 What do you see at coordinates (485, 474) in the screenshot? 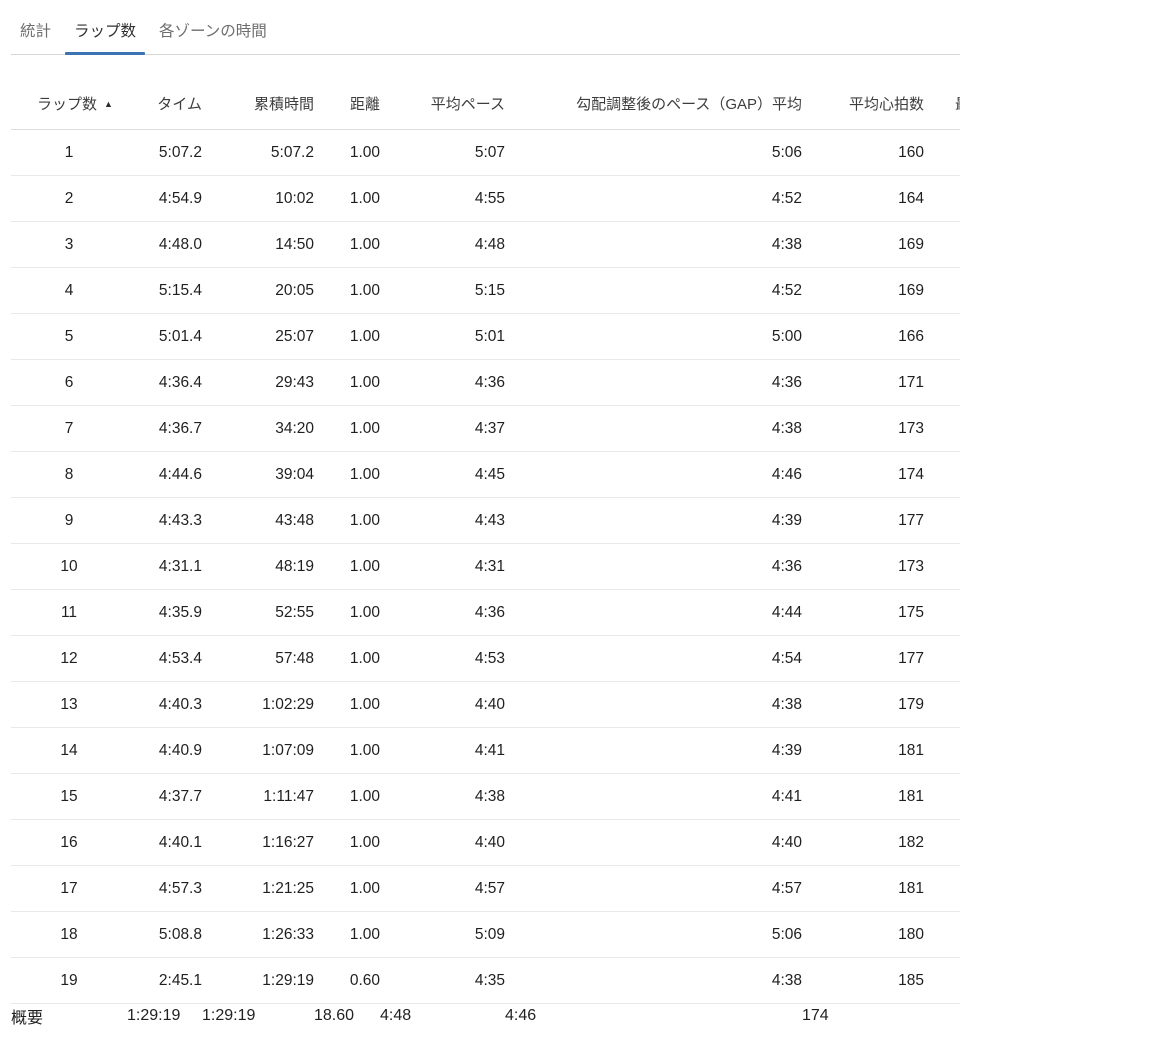
I see `table-row: 8 4:44.6 39:04 1.00 4:45 4:46 174` at bounding box center [485, 474].